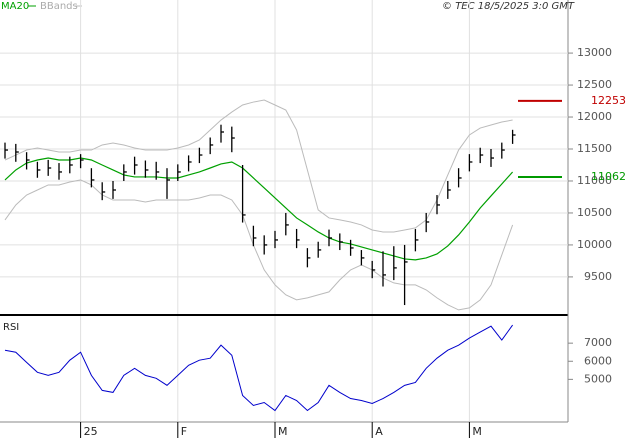 This screenshot has height=440, width=627. What do you see at coordinates (598, 342) in the screenshot?
I see `y-tick-label: 7000` at bounding box center [598, 342].